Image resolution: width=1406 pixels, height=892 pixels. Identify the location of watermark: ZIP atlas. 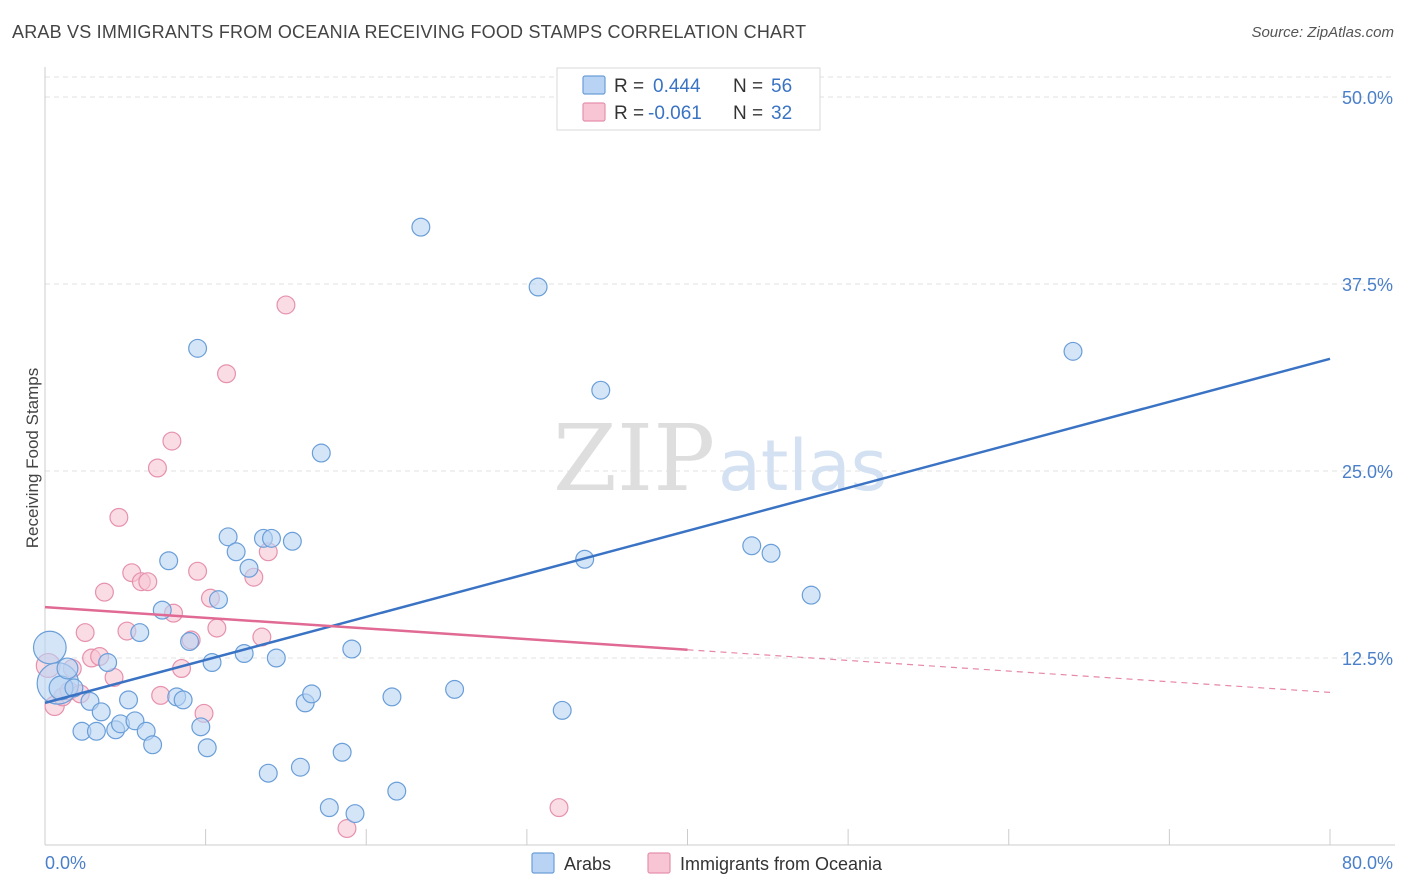
(720, 458).